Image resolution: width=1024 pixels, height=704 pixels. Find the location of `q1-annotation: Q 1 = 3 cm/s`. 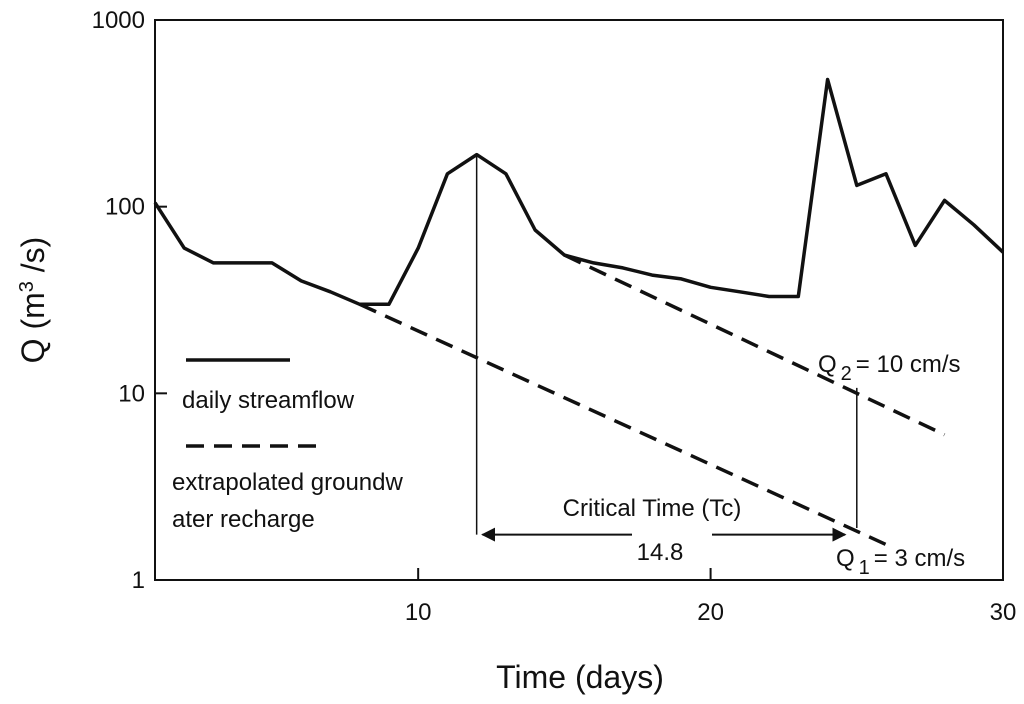

q1-annotation: Q 1 = 3 cm/s is located at coordinates (900, 562).